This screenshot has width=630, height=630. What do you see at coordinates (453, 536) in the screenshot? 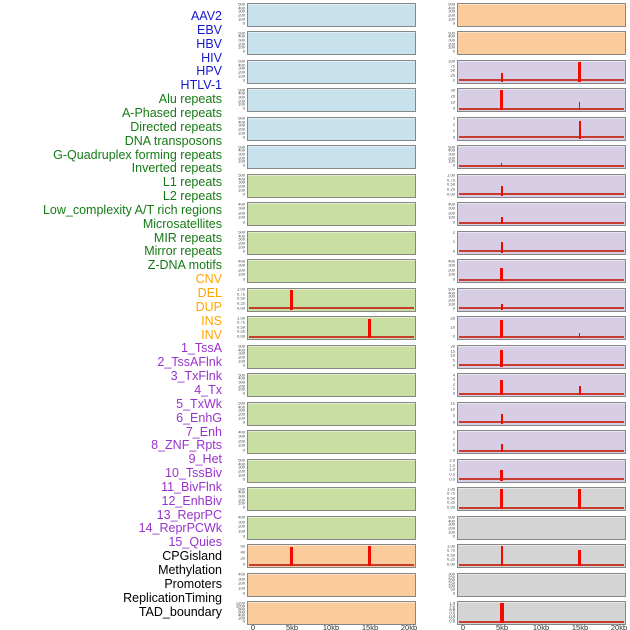
I see `ytick-methylation-0: 0` at bounding box center [453, 536].